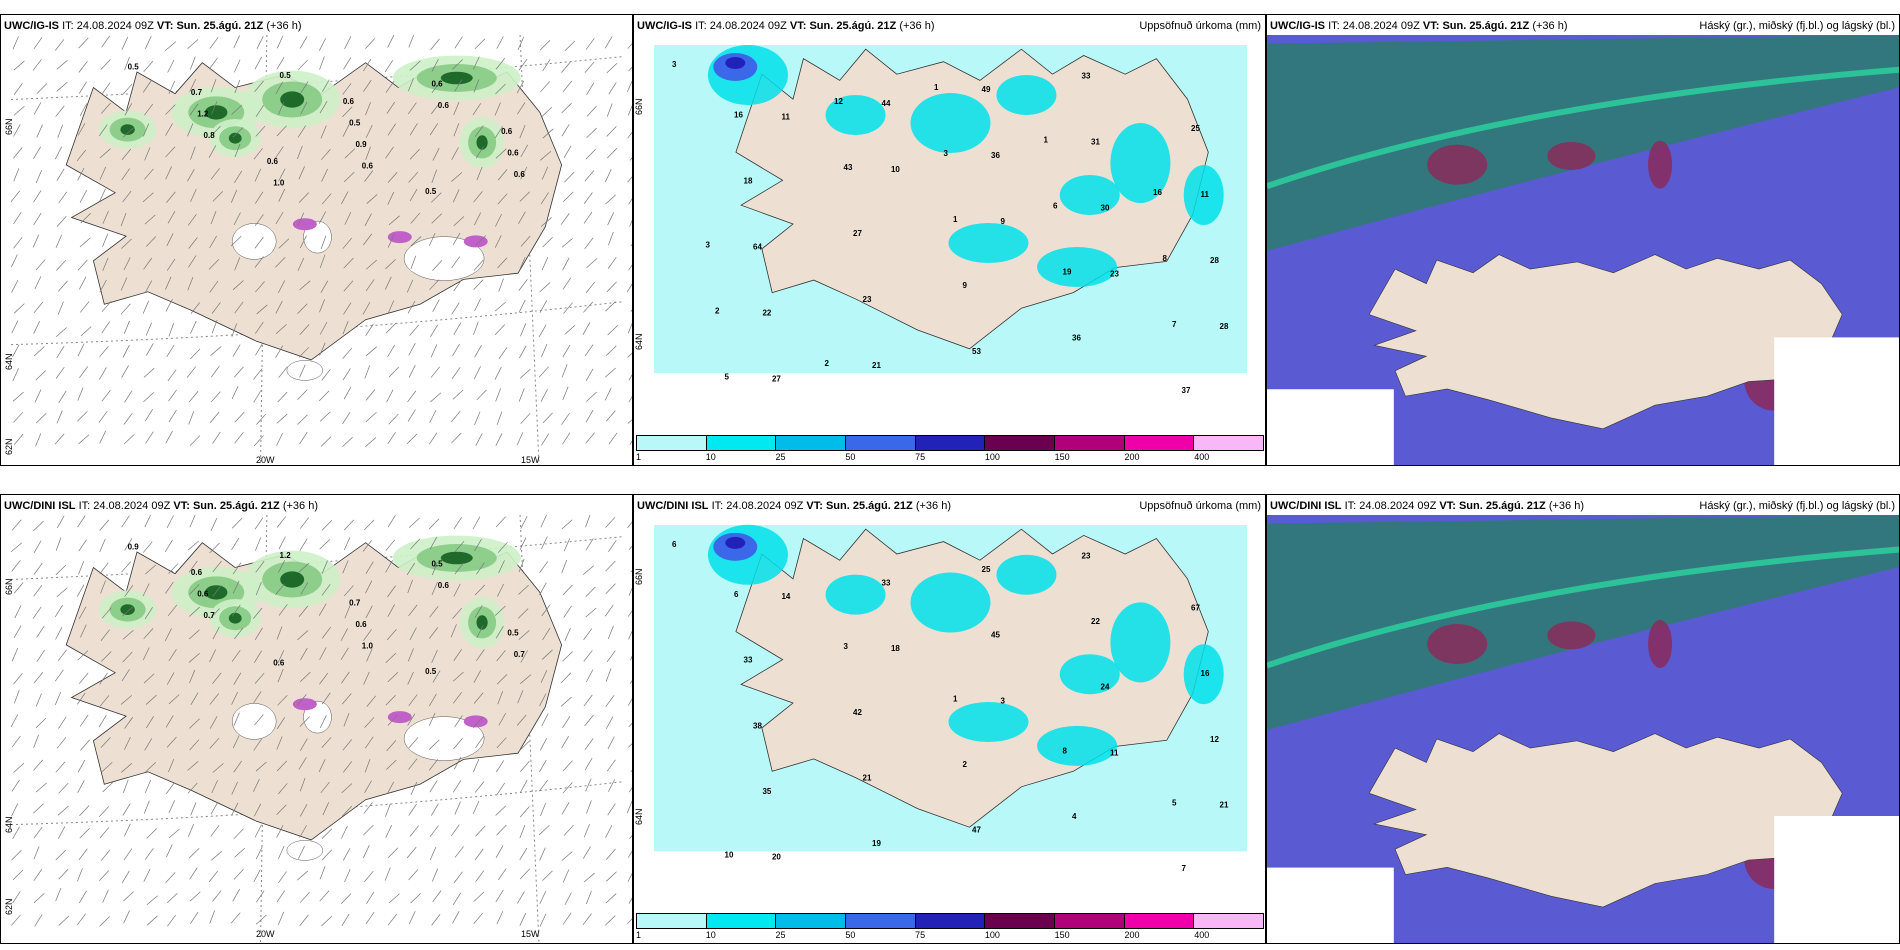  I want to click on precip-value: 4, so click(1074, 816).